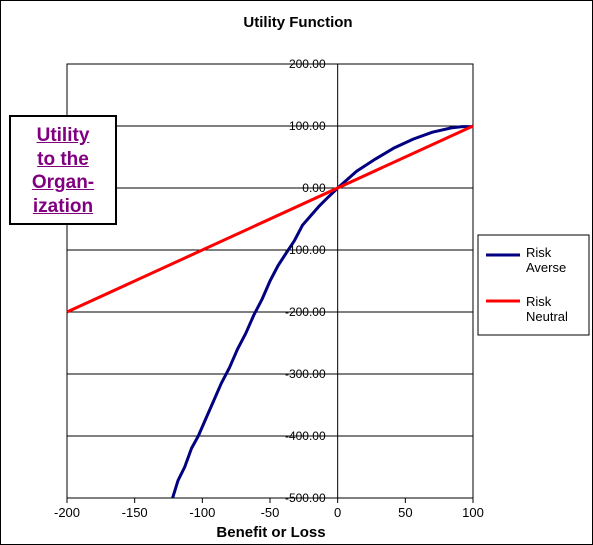 The height and width of the screenshot is (545, 593). What do you see at coordinates (547, 316) in the screenshot?
I see `legend-label-risk-neutral-line2: Neutral` at bounding box center [547, 316].